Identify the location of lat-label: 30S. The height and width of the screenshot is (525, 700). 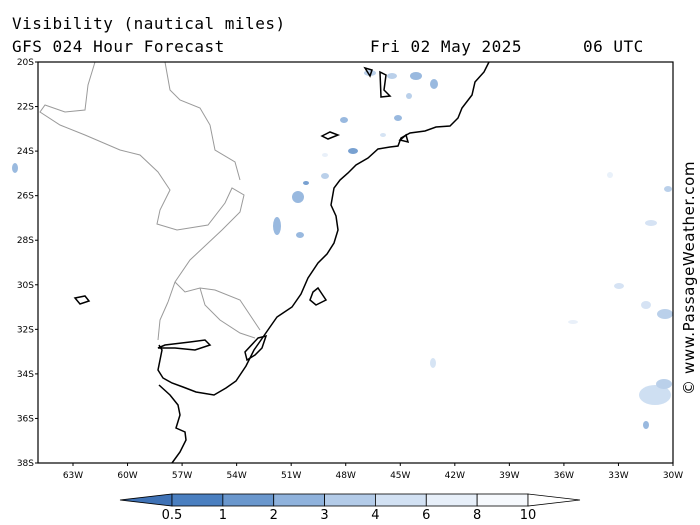
(25, 286).